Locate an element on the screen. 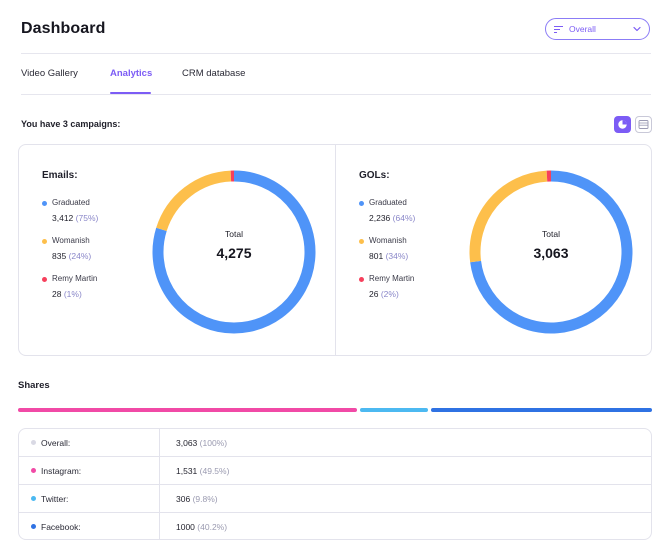 The image size is (670, 550). filter-dropdown-value: Overall is located at coordinates (582, 29).